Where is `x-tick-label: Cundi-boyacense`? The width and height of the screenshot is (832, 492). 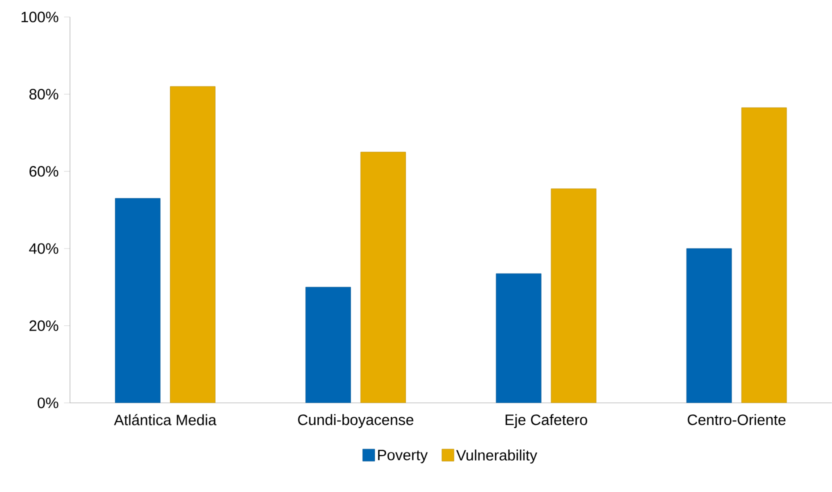
x-tick-label: Cundi-boyacense is located at coordinates (356, 421).